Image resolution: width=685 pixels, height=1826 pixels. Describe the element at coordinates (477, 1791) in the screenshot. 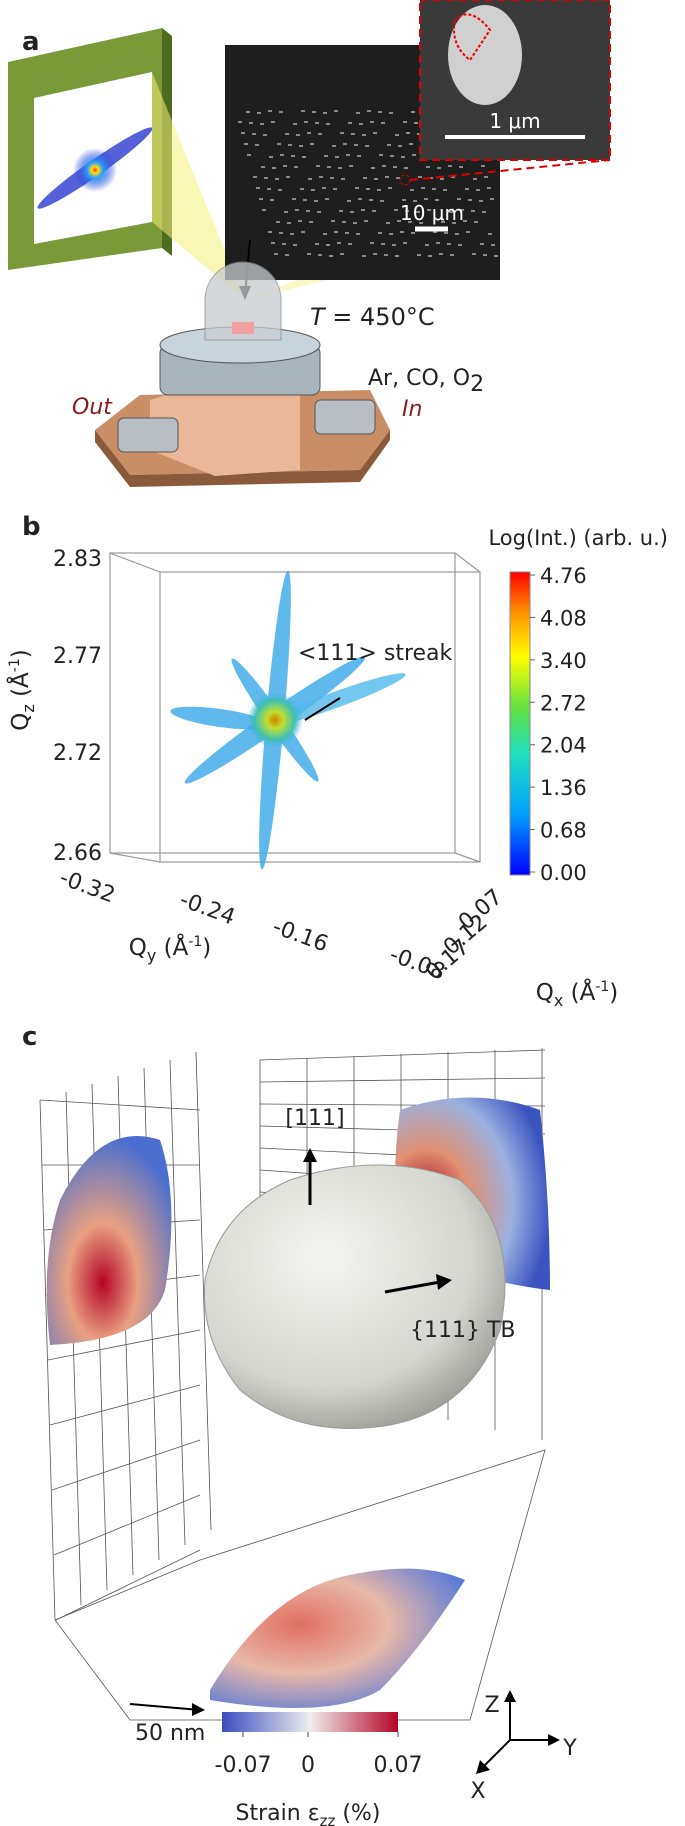

I see `axis-label: X` at that location.